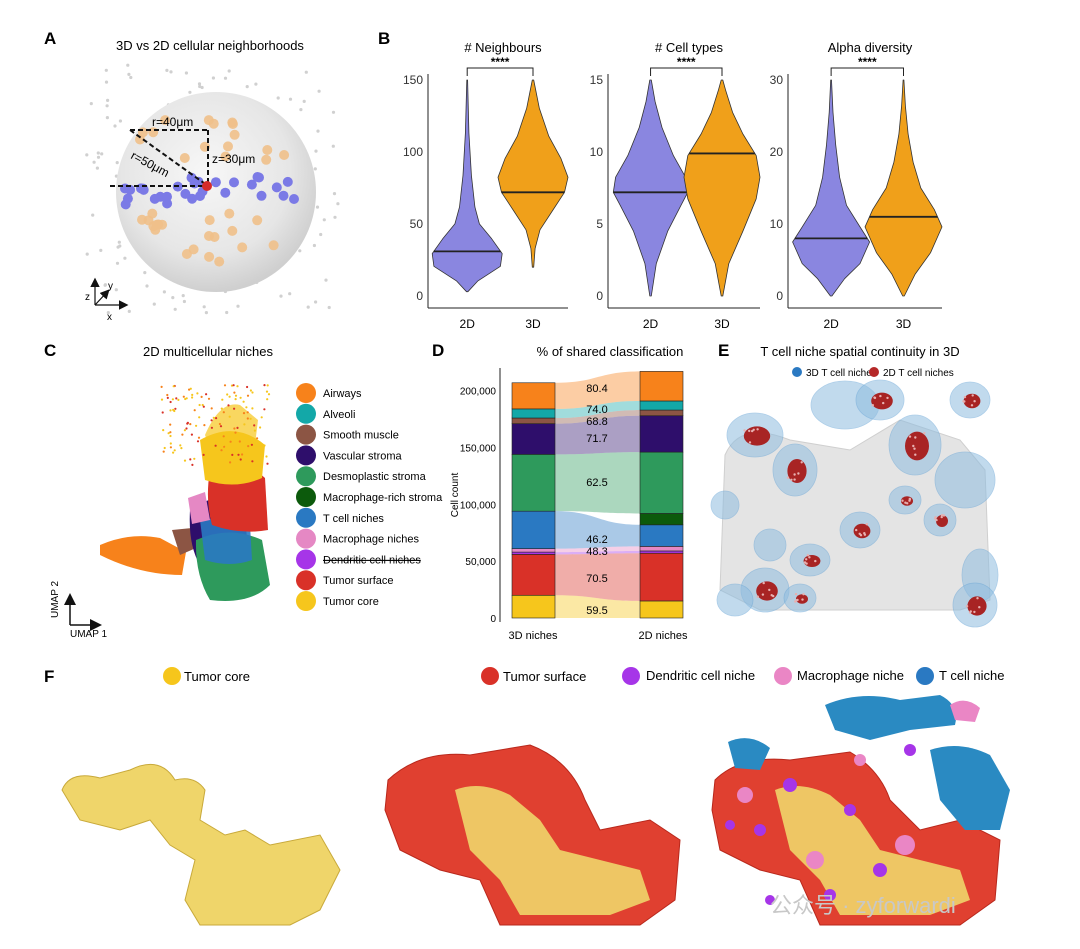  What do you see at coordinates (841, 373) in the screenshot?
I see `legend-3d-tcell-label: 3D T cell niches` at bounding box center [841, 373].